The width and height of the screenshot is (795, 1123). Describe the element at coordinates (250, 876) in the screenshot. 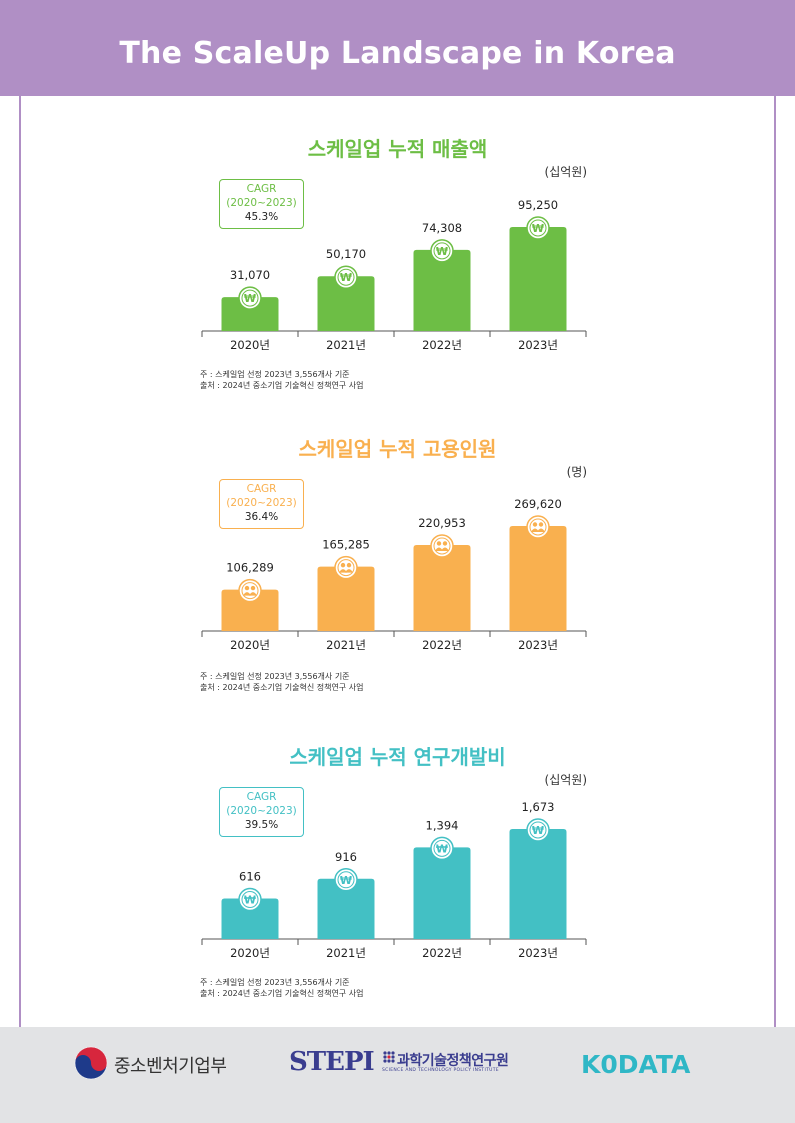

I see `data-label: 616` at that location.